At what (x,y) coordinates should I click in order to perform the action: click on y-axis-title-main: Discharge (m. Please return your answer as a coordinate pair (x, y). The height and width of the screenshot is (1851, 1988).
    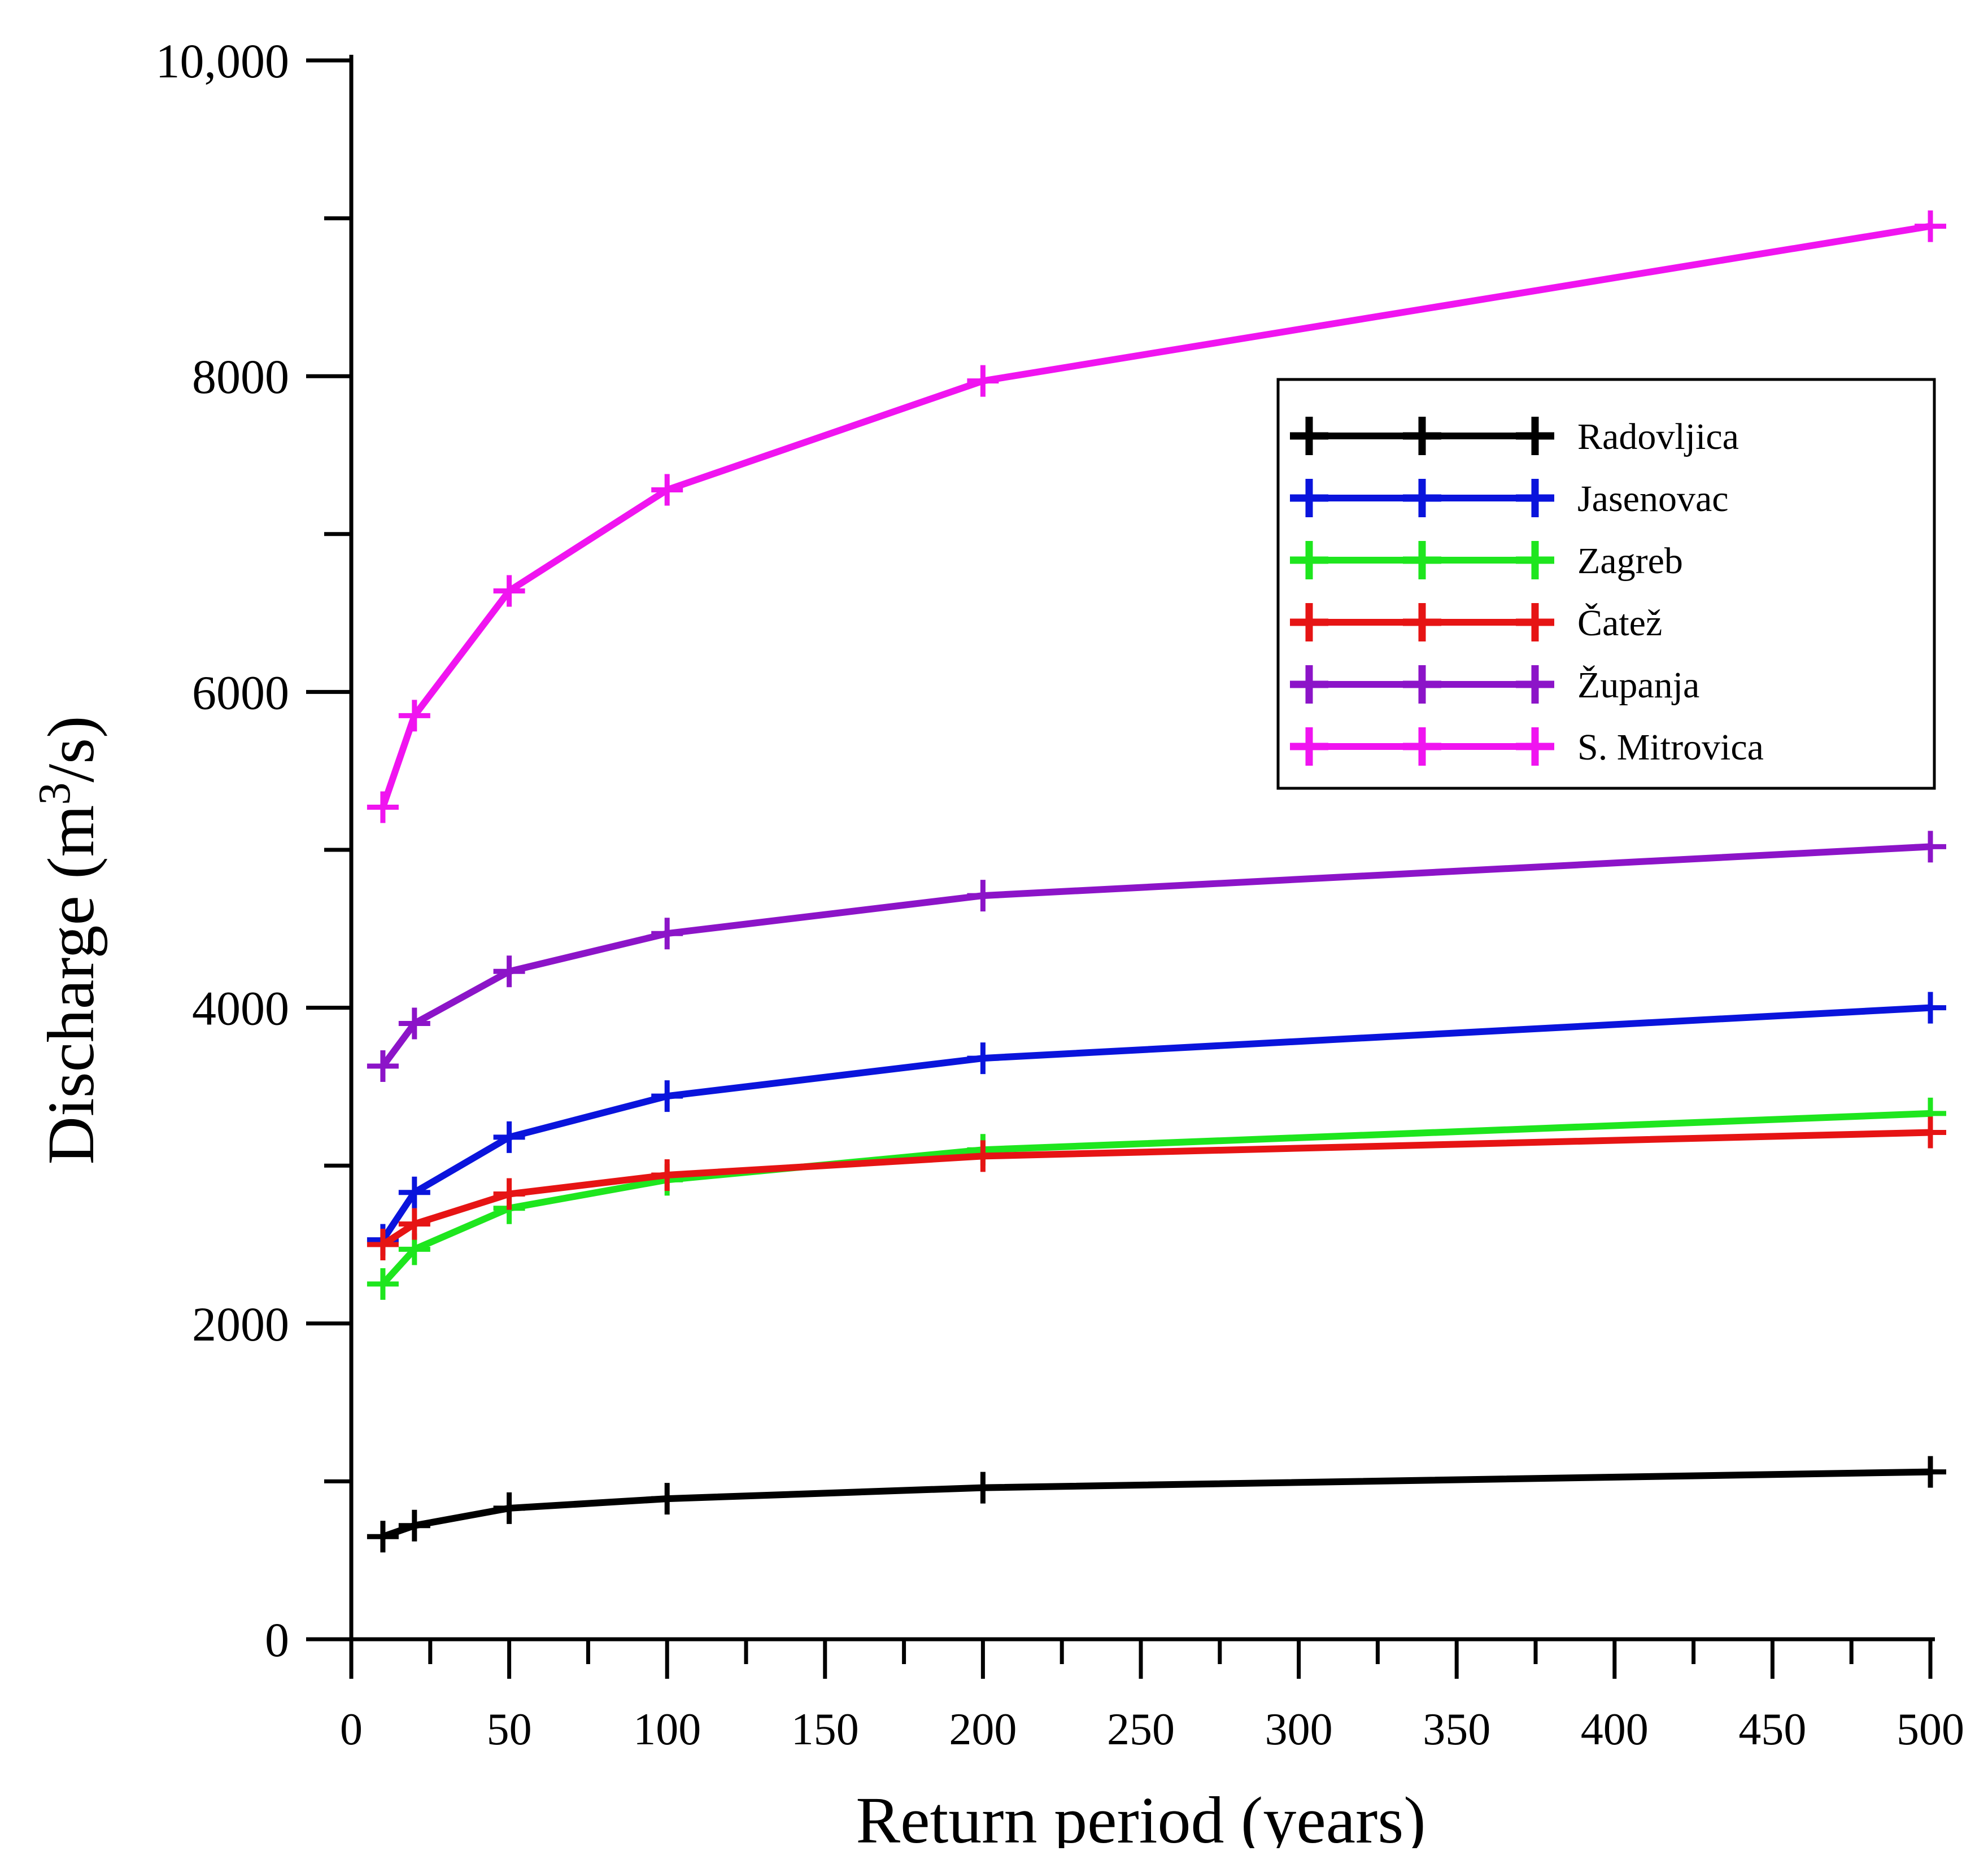
    Looking at the image, I should click on (71, 985).